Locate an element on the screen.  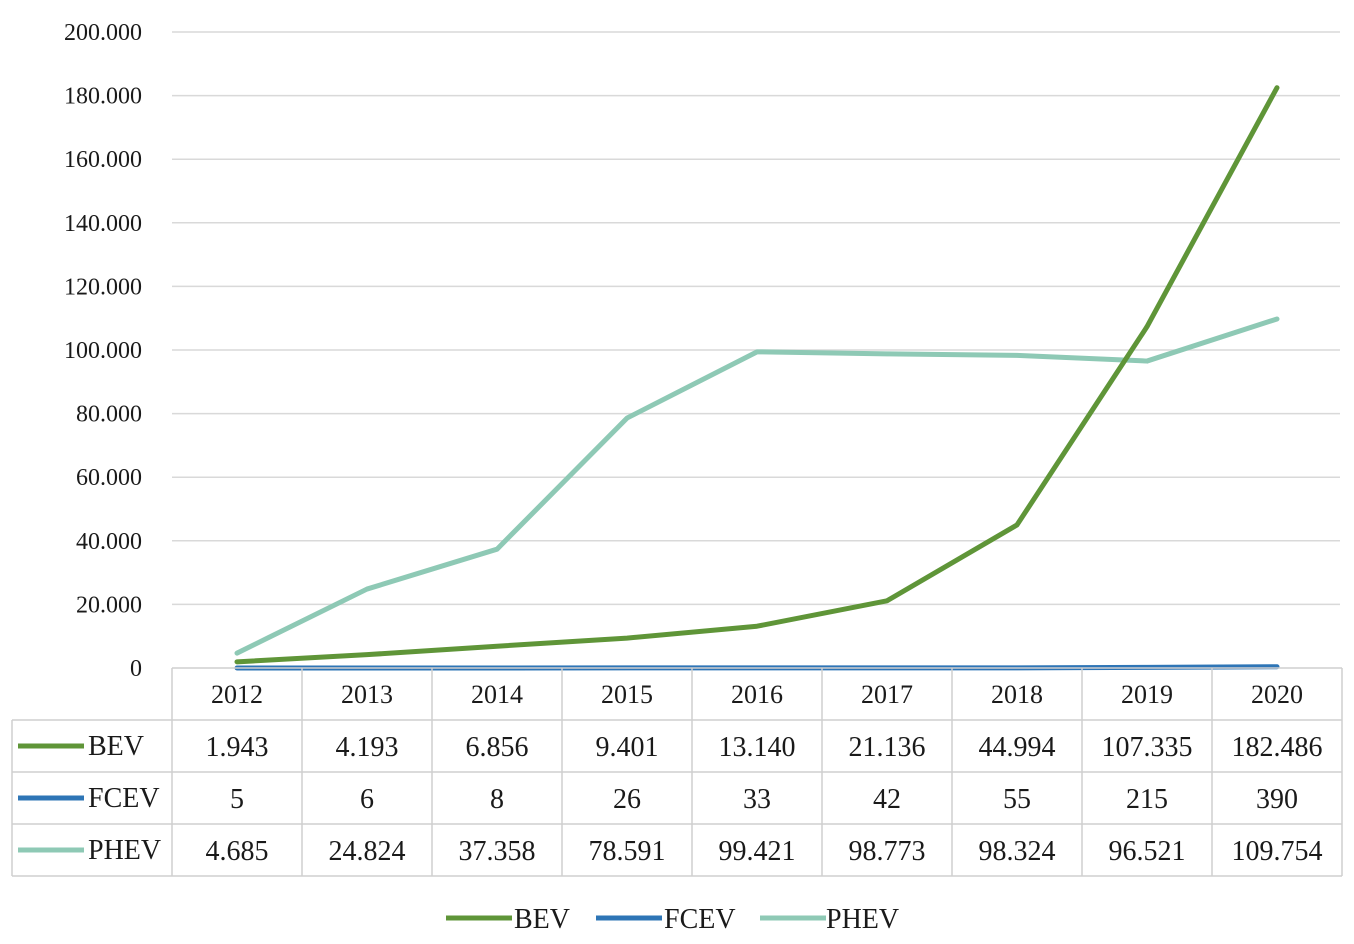
y-tick-label: 0 is located at coordinates (136, 669).